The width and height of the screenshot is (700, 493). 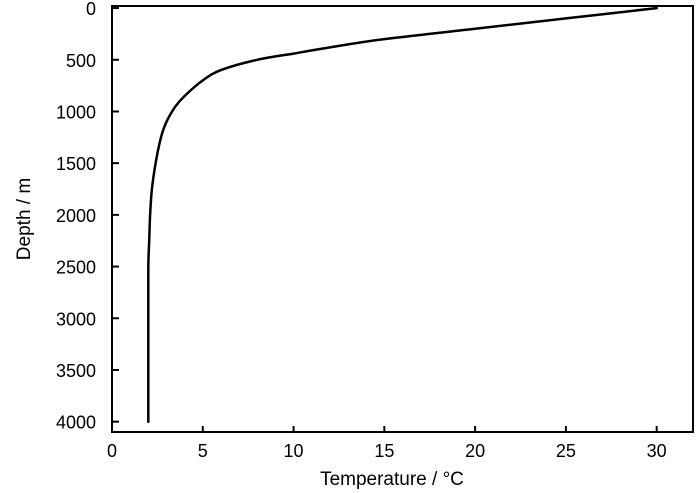 I want to click on y-tick-label: 3500, so click(x=76, y=371).